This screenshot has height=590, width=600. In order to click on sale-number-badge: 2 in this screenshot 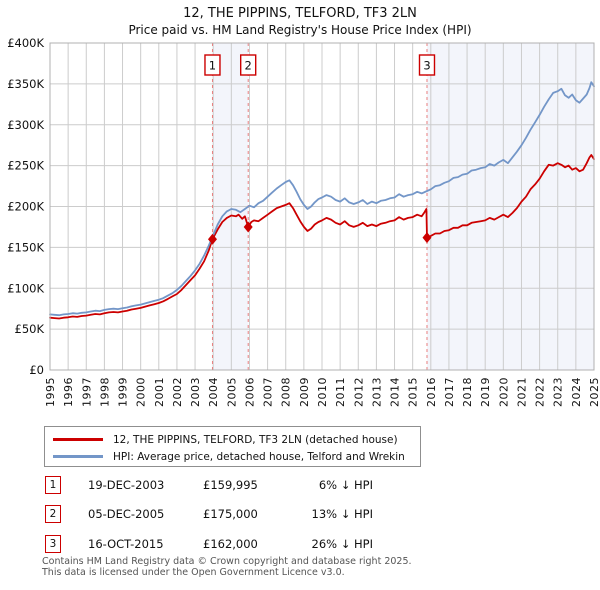, I will do `click(53, 514)`.